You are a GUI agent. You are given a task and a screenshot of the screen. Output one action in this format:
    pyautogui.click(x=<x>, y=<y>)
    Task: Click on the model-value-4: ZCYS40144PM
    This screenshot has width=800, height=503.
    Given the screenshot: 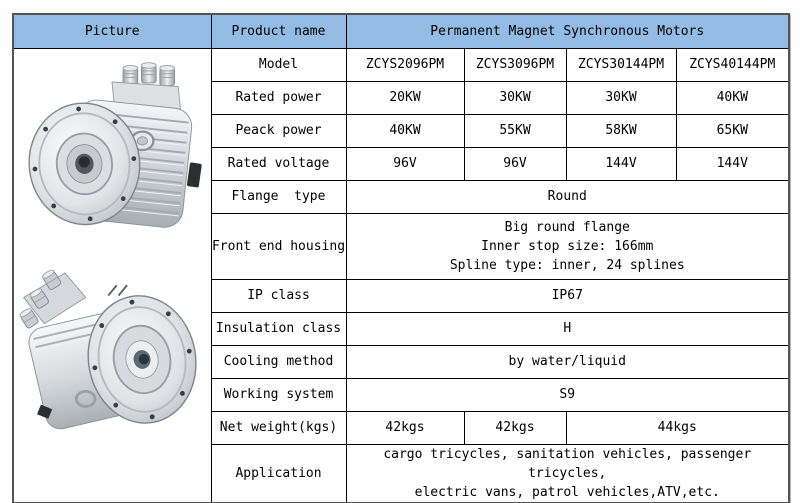 What is the action you would take?
    pyautogui.click(x=732, y=64)
    